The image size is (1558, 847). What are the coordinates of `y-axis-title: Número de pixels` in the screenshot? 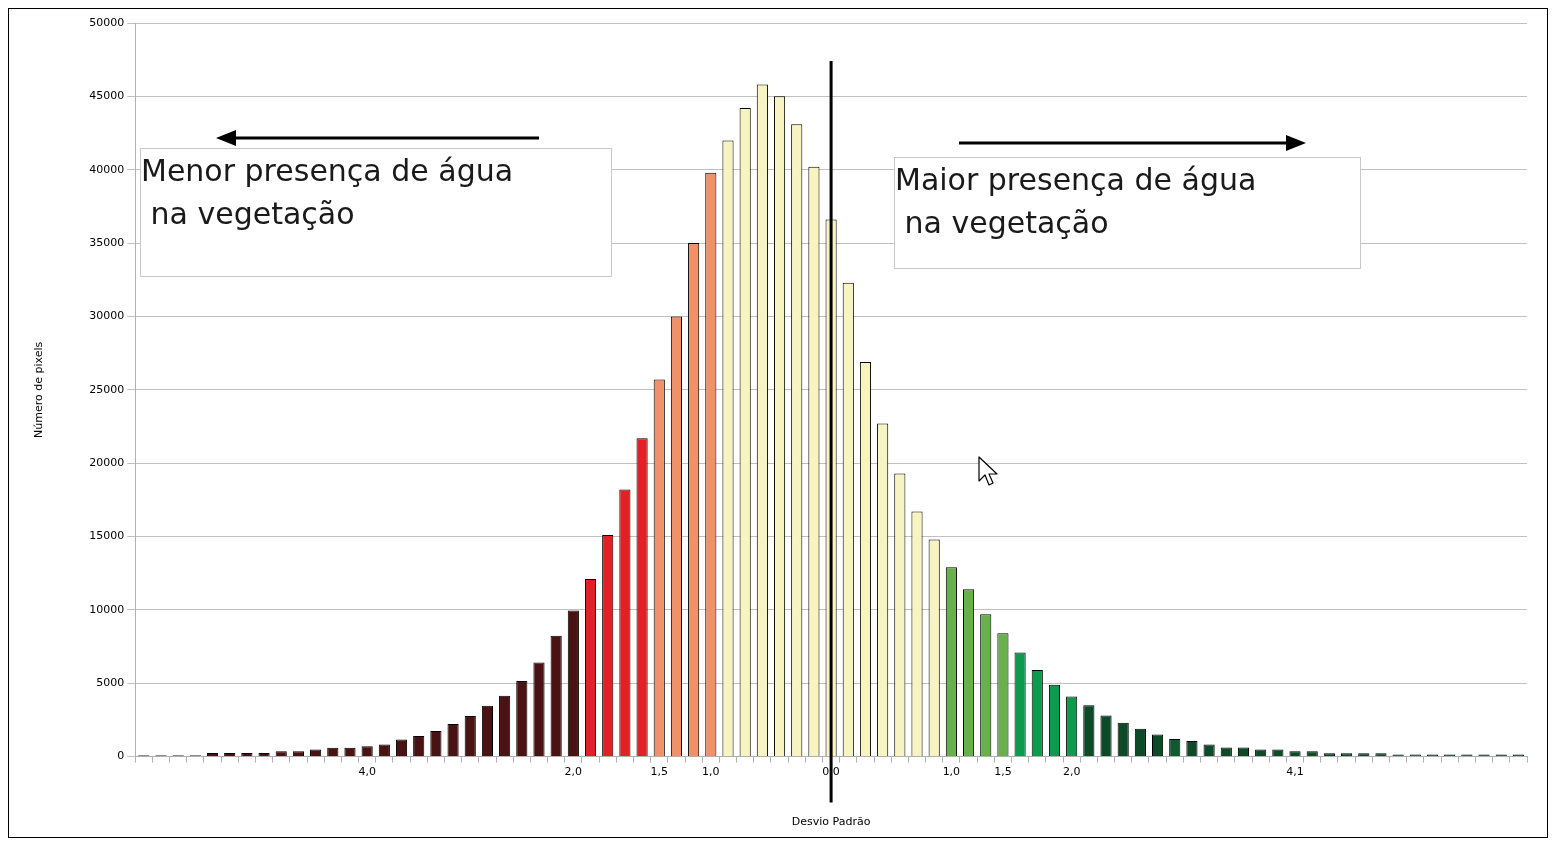 It's located at (39, 389).